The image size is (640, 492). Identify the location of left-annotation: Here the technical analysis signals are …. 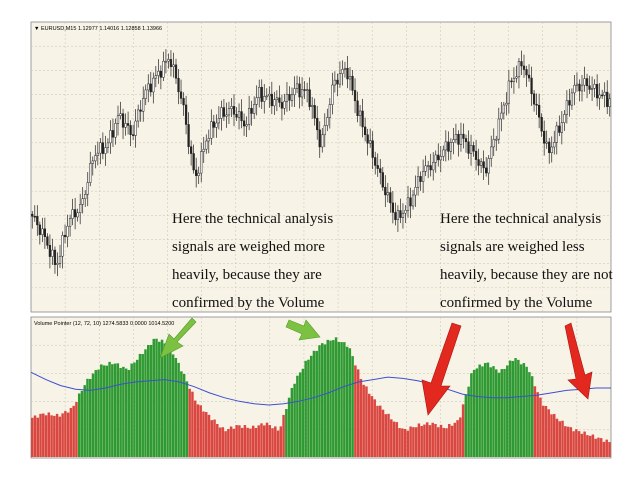
(252, 261).